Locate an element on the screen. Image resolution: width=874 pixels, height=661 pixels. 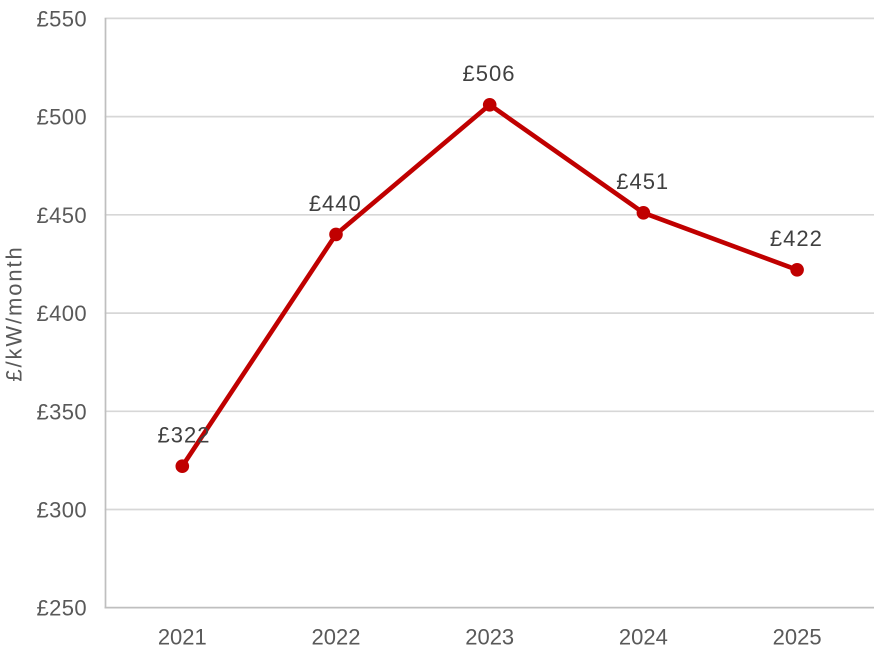
svg-text: 2023 is located at coordinates (489, 636).